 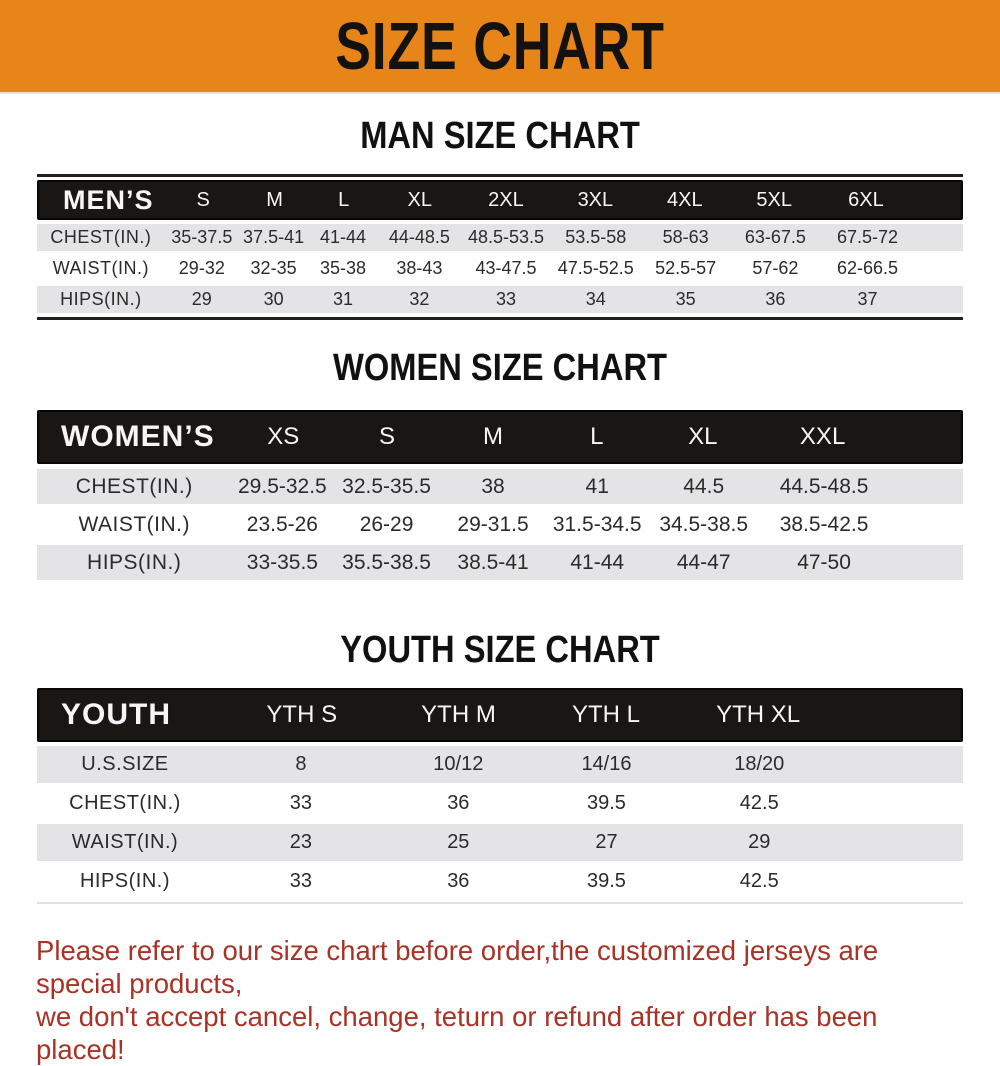 I want to click on value-cell: 37.5-41, so click(x=274, y=237).